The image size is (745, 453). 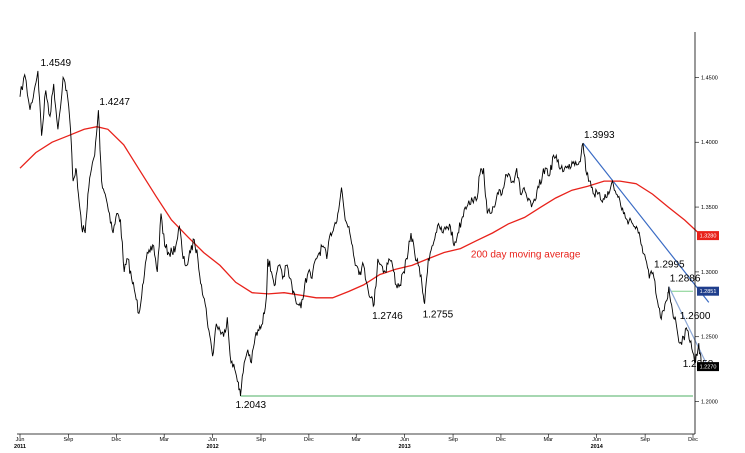 I want to click on y-tick-label: 1.3000, so click(x=709, y=273).